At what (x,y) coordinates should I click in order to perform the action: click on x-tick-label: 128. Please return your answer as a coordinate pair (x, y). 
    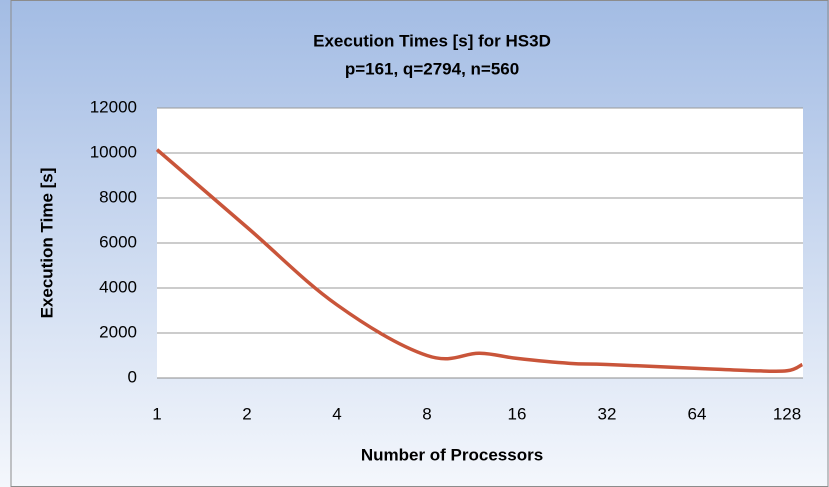
    Looking at the image, I should click on (787, 413).